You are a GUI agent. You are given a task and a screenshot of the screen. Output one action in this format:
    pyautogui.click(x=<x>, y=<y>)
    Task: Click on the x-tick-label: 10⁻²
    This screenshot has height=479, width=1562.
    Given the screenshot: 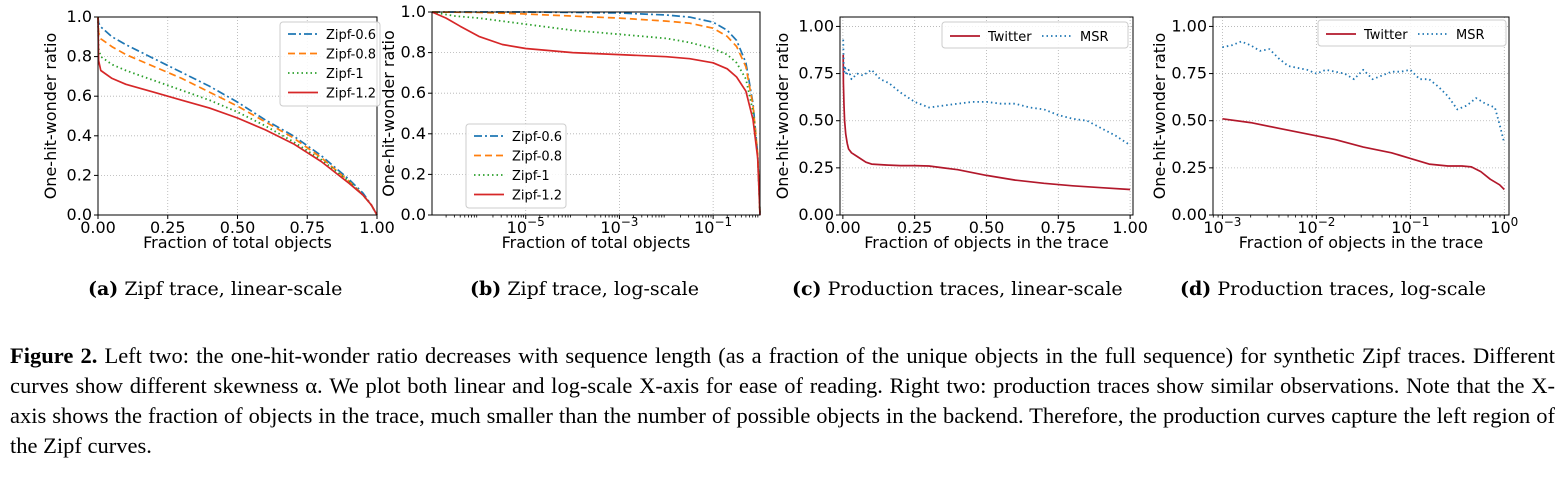 What is the action you would take?
    pyautogui.click(x=1316, y=226)
    